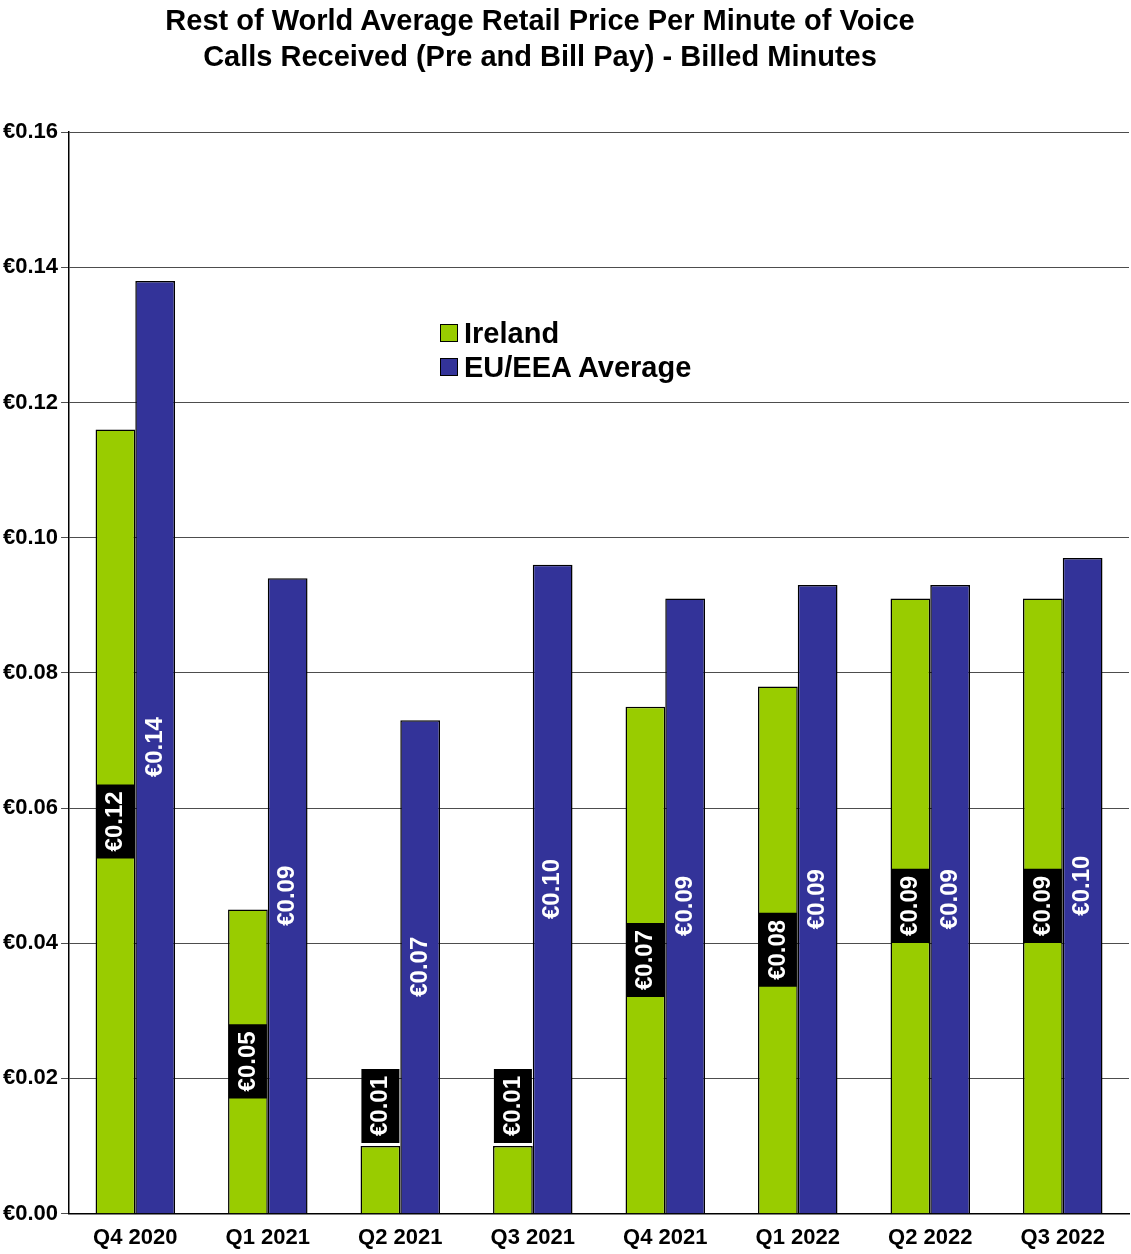 The width and height of the screenshot is (1131, 1254). Describe the element at coordinates (153, 747) in the screenshot. I see `data-label: €0.14` at that location.